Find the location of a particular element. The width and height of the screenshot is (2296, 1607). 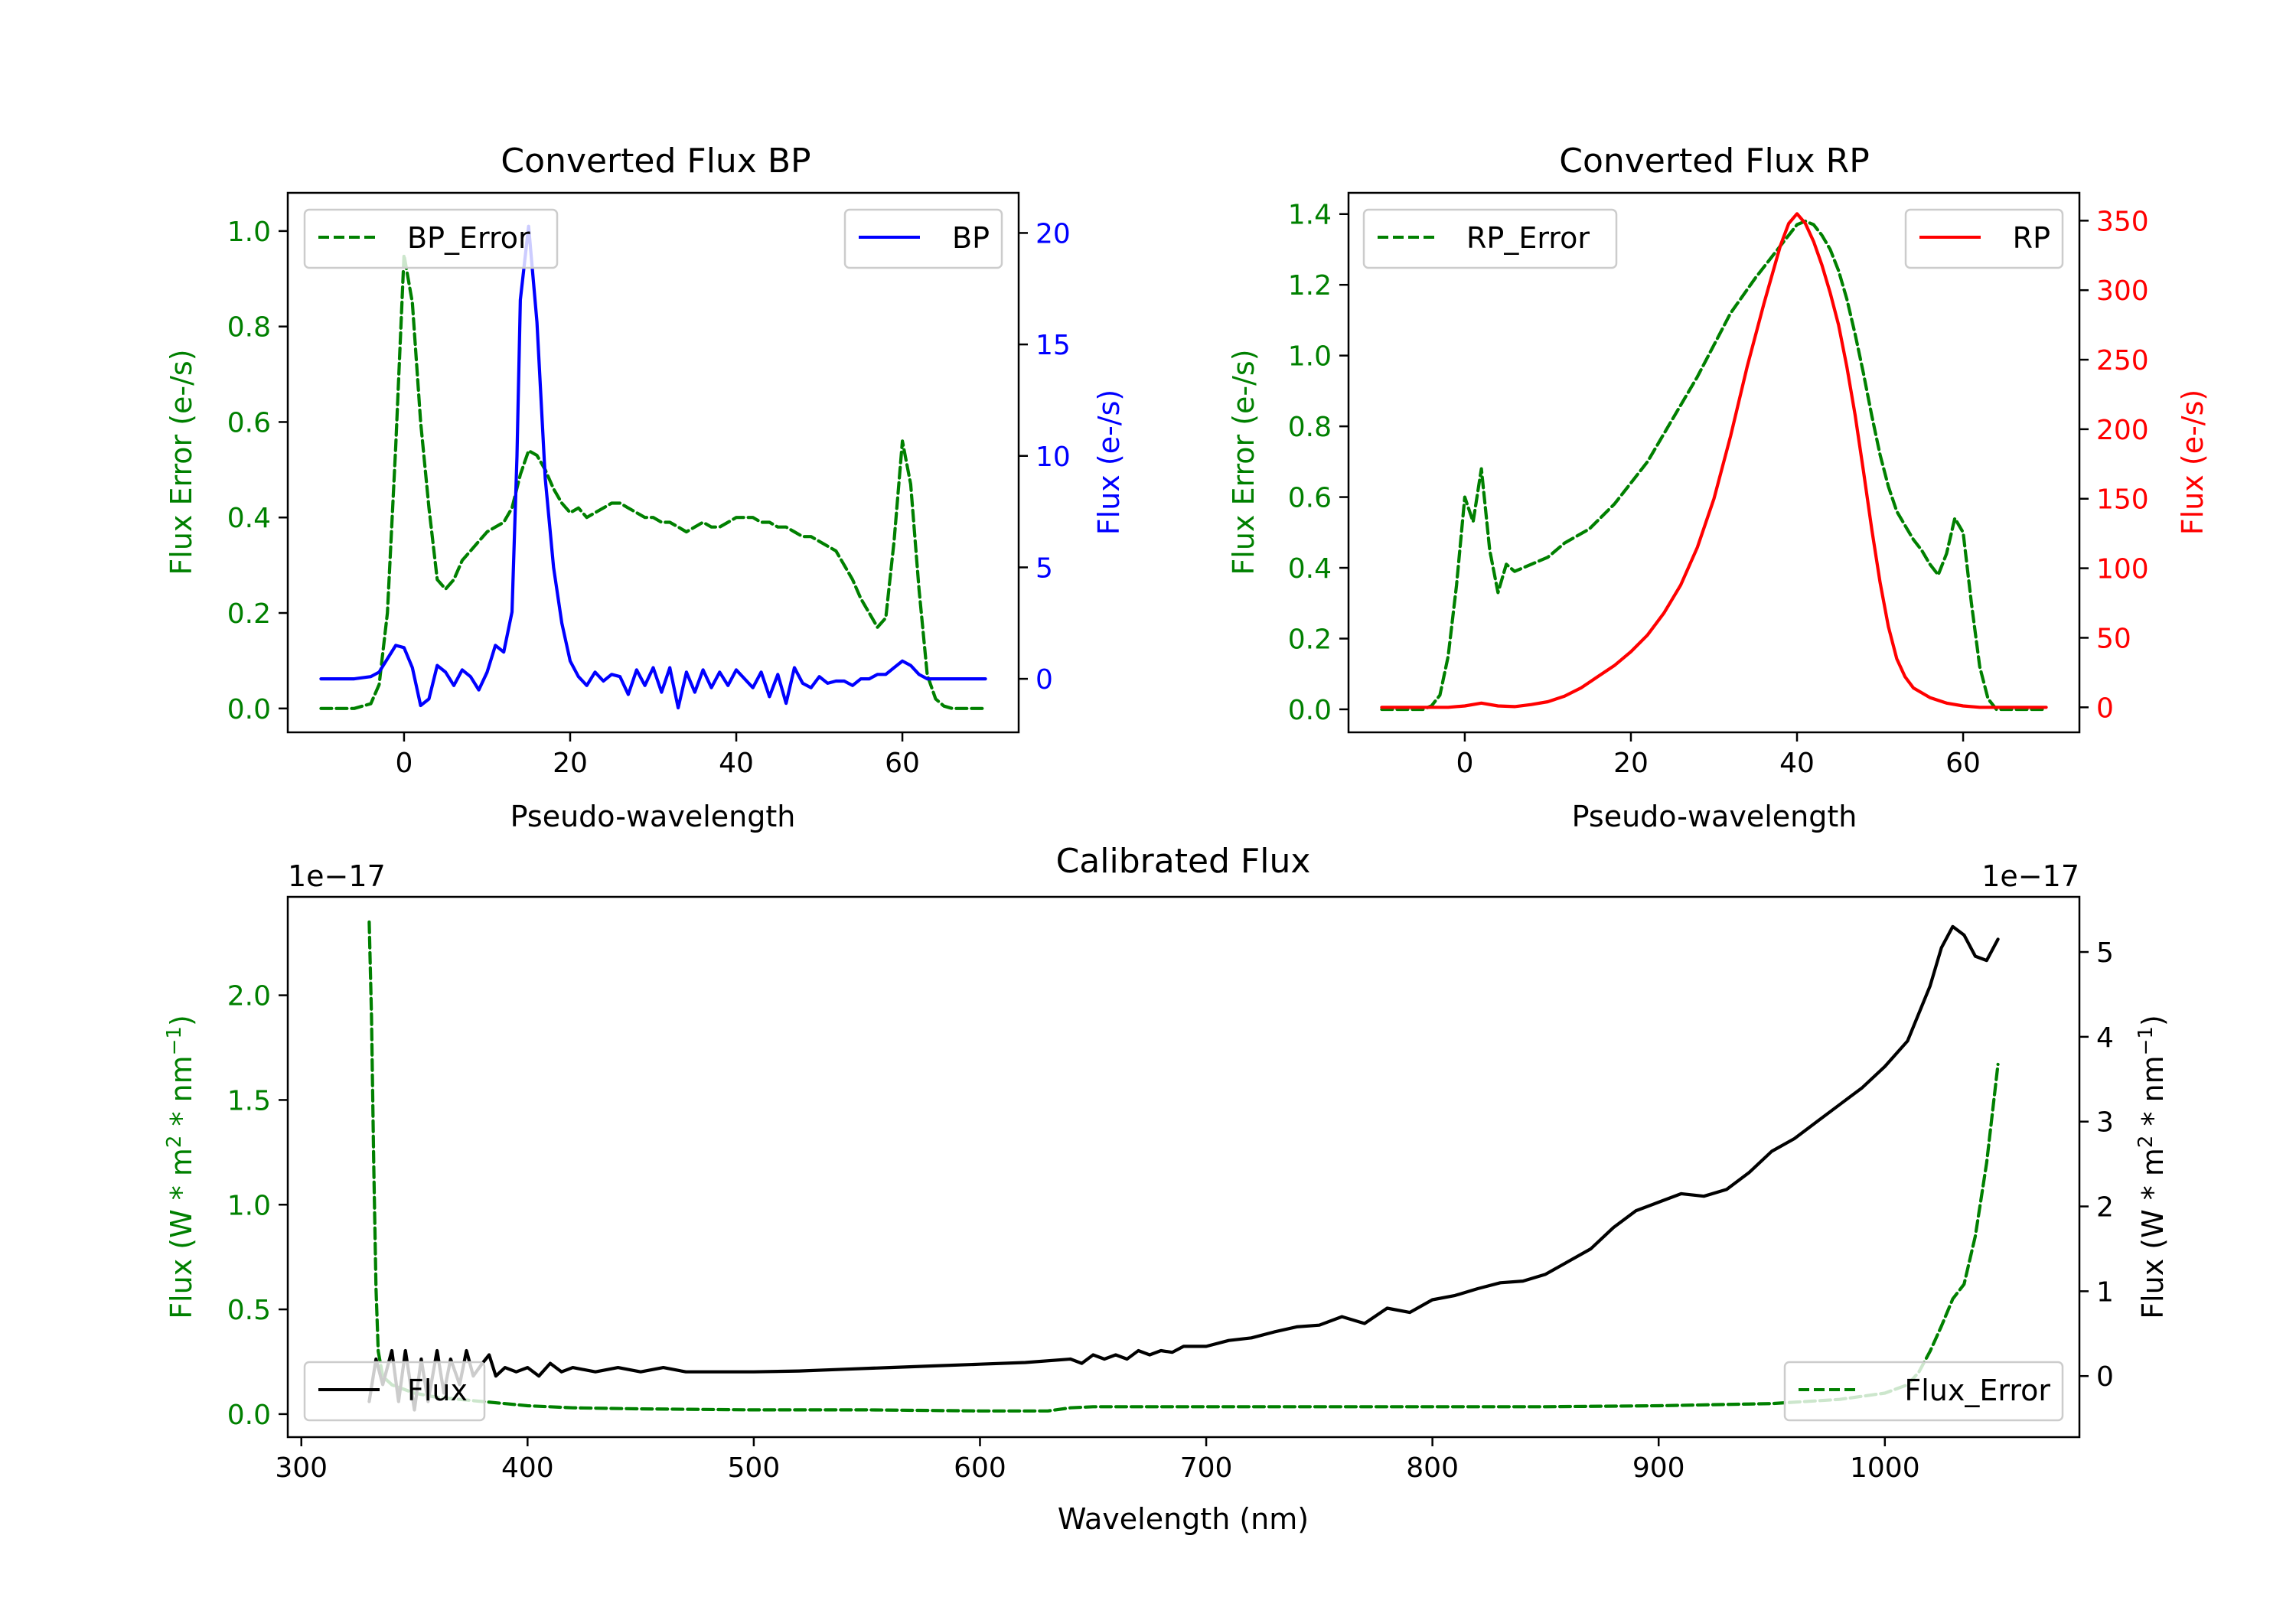

bp-x-tick-label: 60 is located at coordinates (902, 763).